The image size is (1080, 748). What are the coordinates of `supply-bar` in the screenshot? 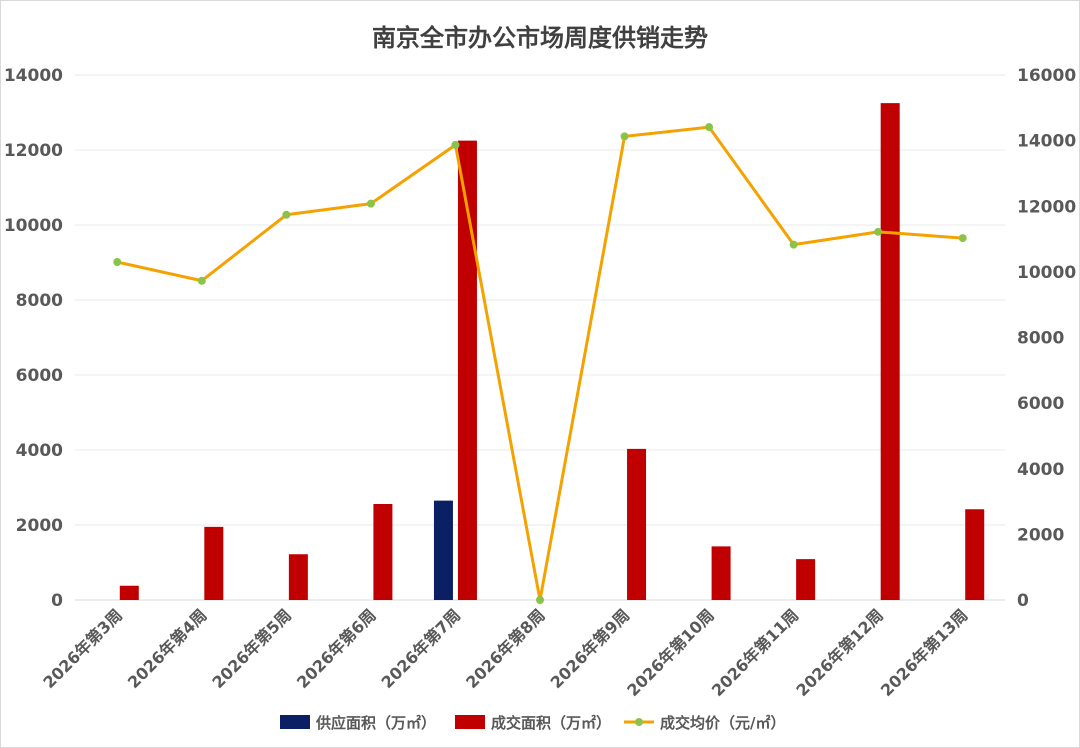 It's located at (443, 550).